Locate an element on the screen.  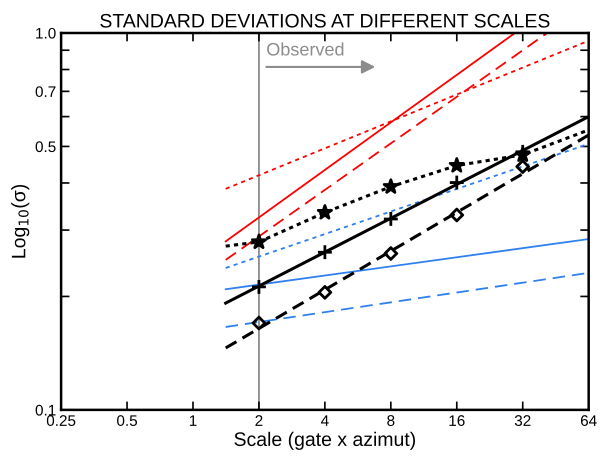
x-tick-label: 4 is located at coordinates (324, 420).